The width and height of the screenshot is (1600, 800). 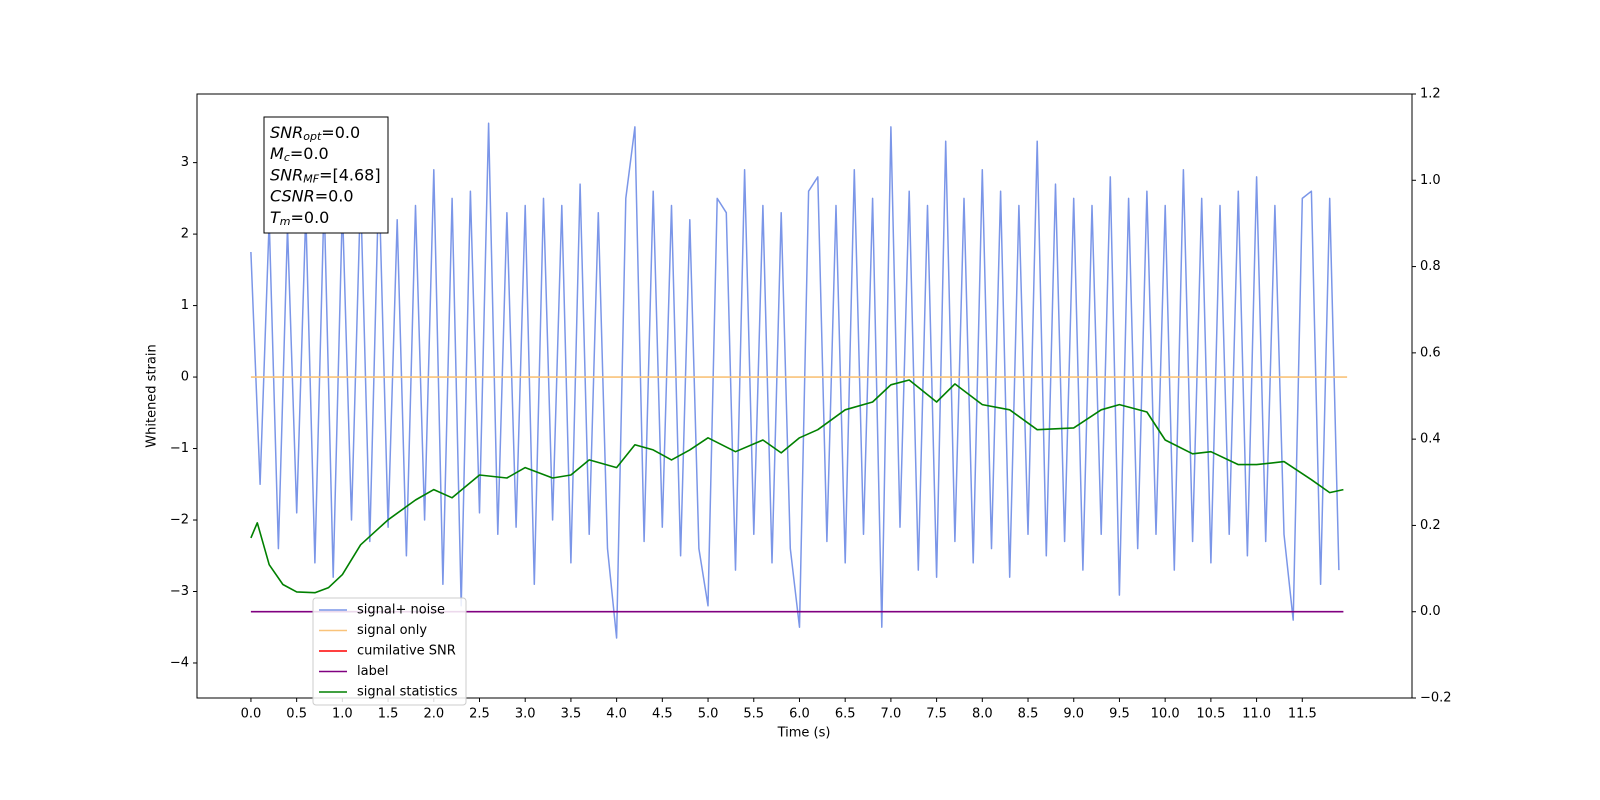 I want to click on x-tick-label: 0.5, so click(x=296, y=714).